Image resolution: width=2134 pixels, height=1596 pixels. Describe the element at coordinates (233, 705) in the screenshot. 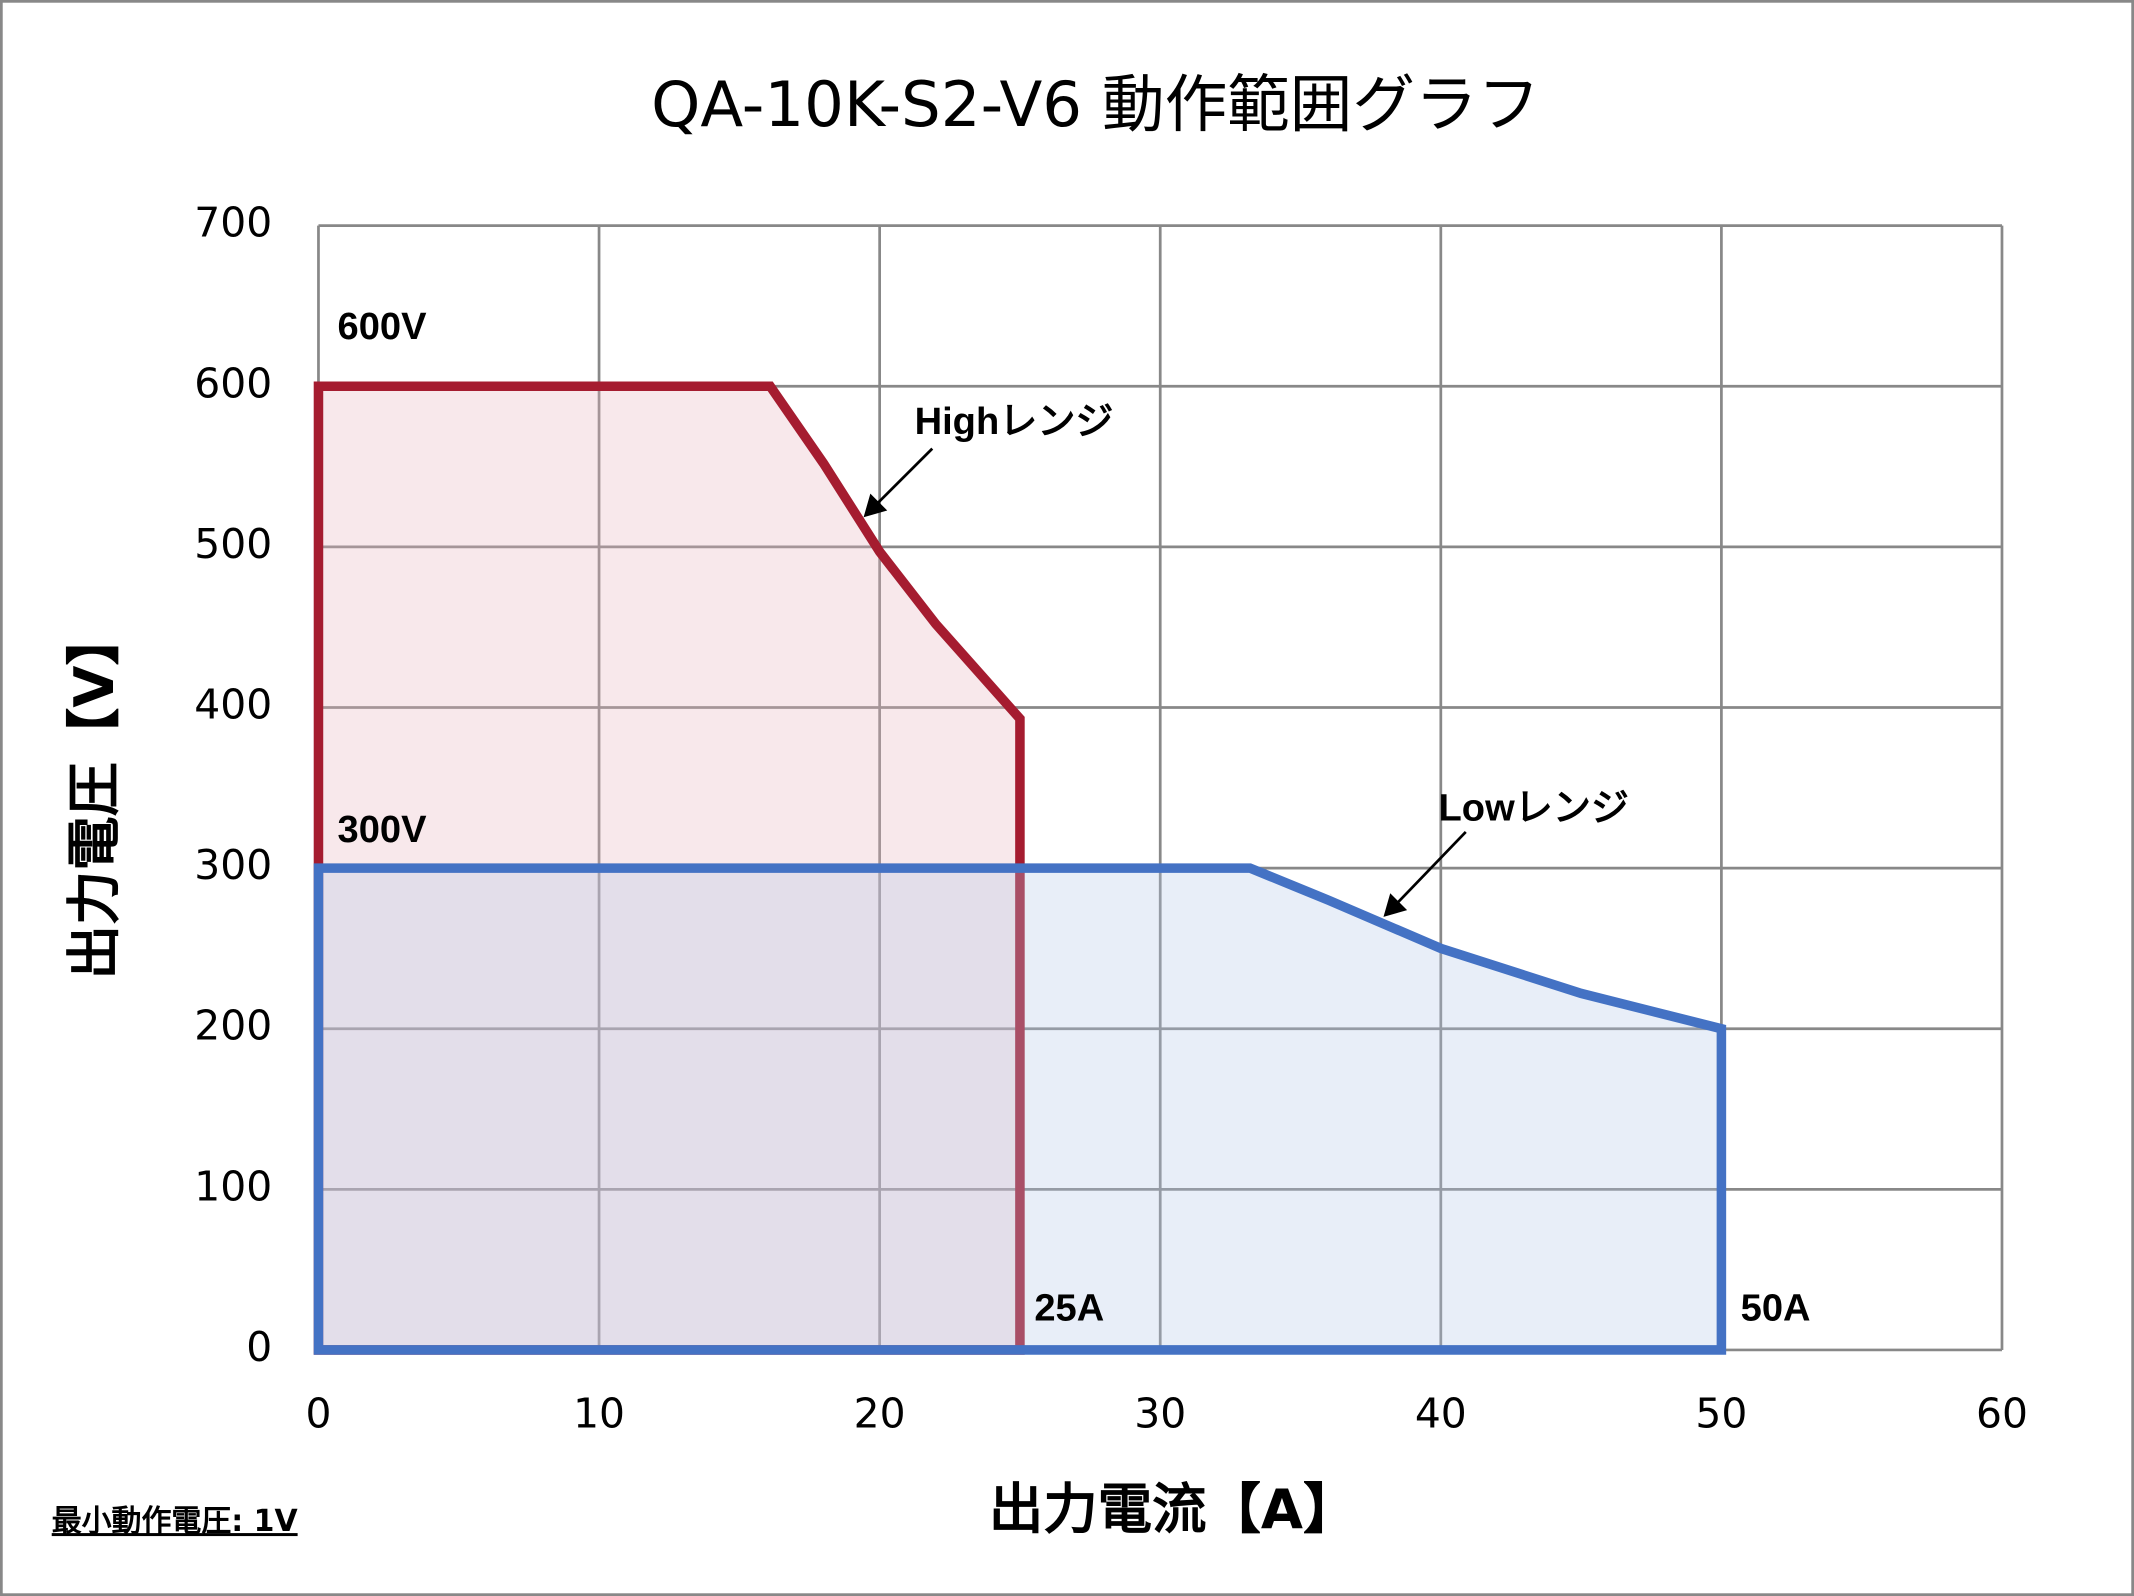

I see `y-tick-label: 400` at that location.